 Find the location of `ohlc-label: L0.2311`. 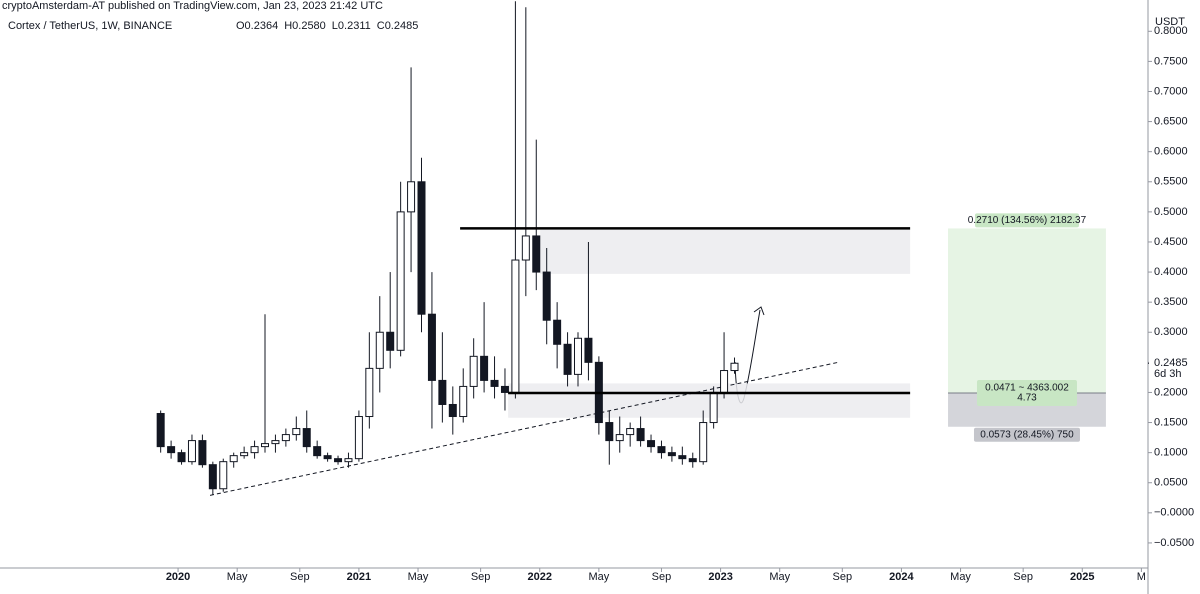

ohlc-label: L0.2311 is located at coordinates (351, 26).